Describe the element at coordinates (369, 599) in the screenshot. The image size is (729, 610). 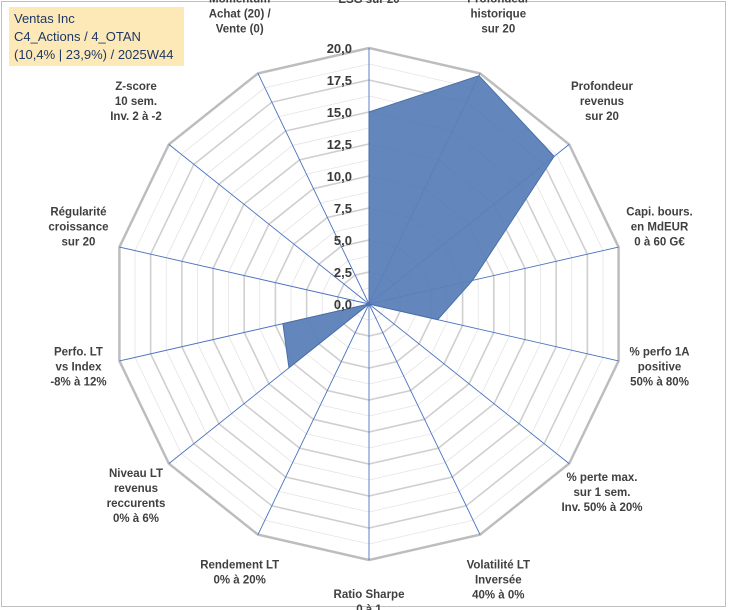
I see `axis-label: Ratio Sharpe 0 à 1` at that location.